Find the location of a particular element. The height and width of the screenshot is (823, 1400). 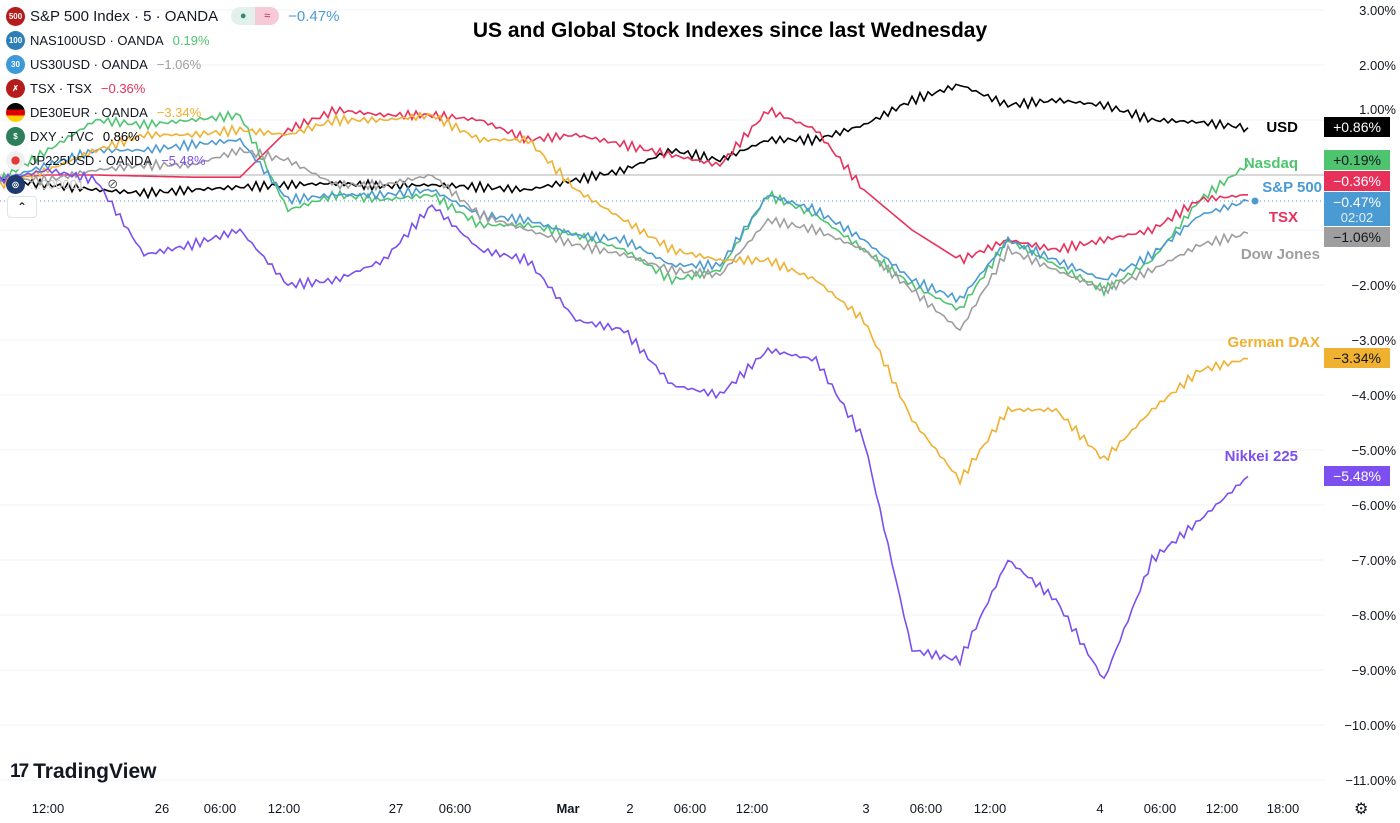

status-pill: ● ≈ is located at coordinates (255, 16).